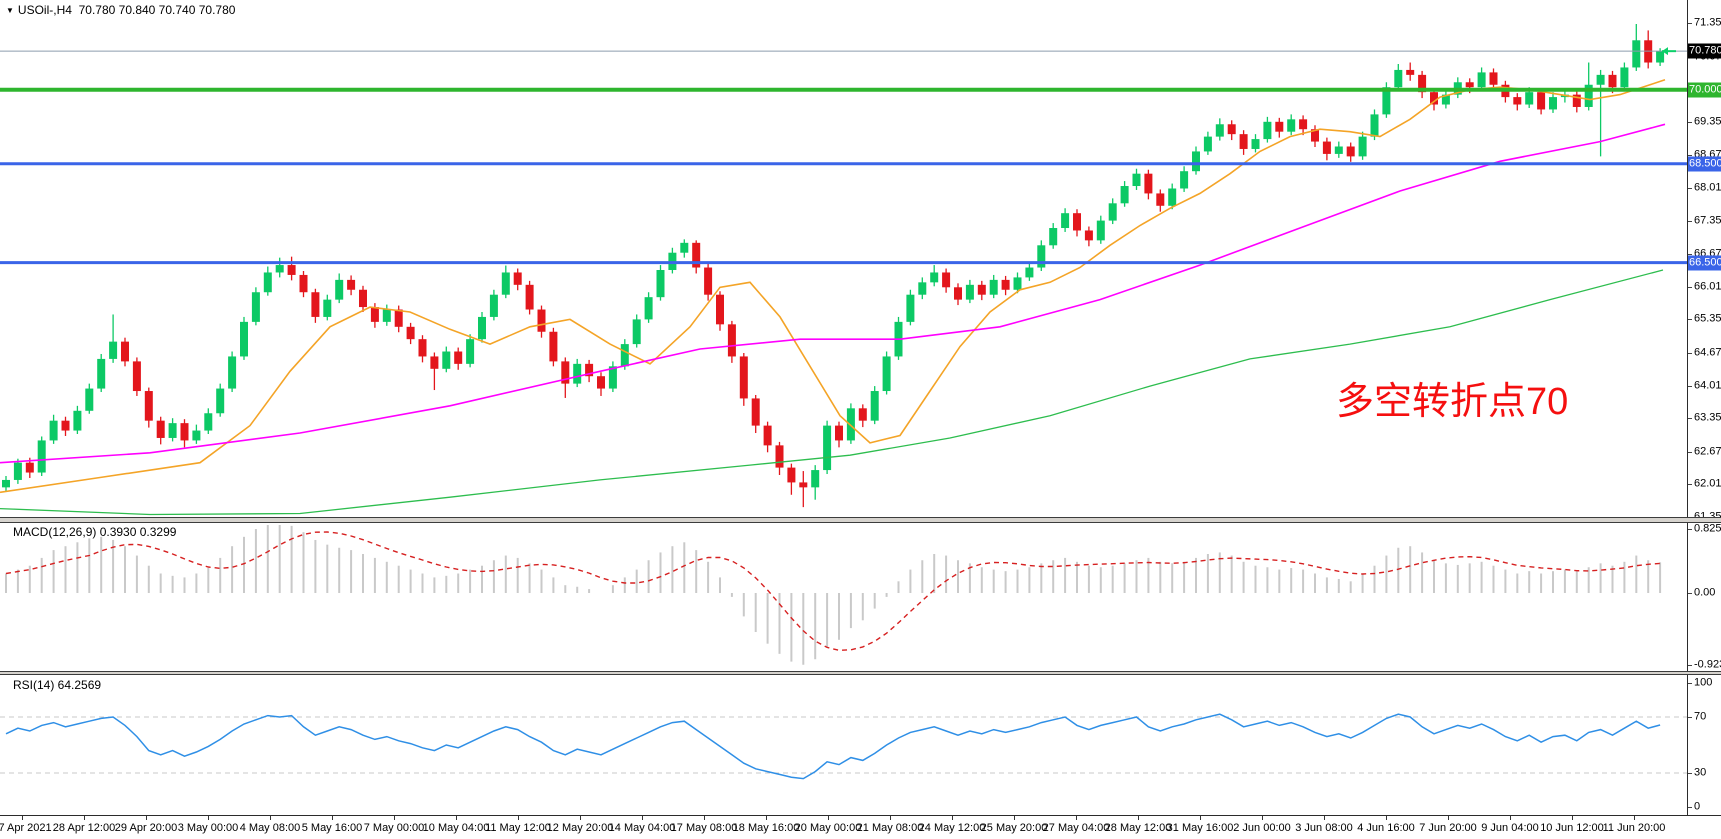 This screenshot has width=1721, height=839. I want to click on rsi-line, so click(833, 746).